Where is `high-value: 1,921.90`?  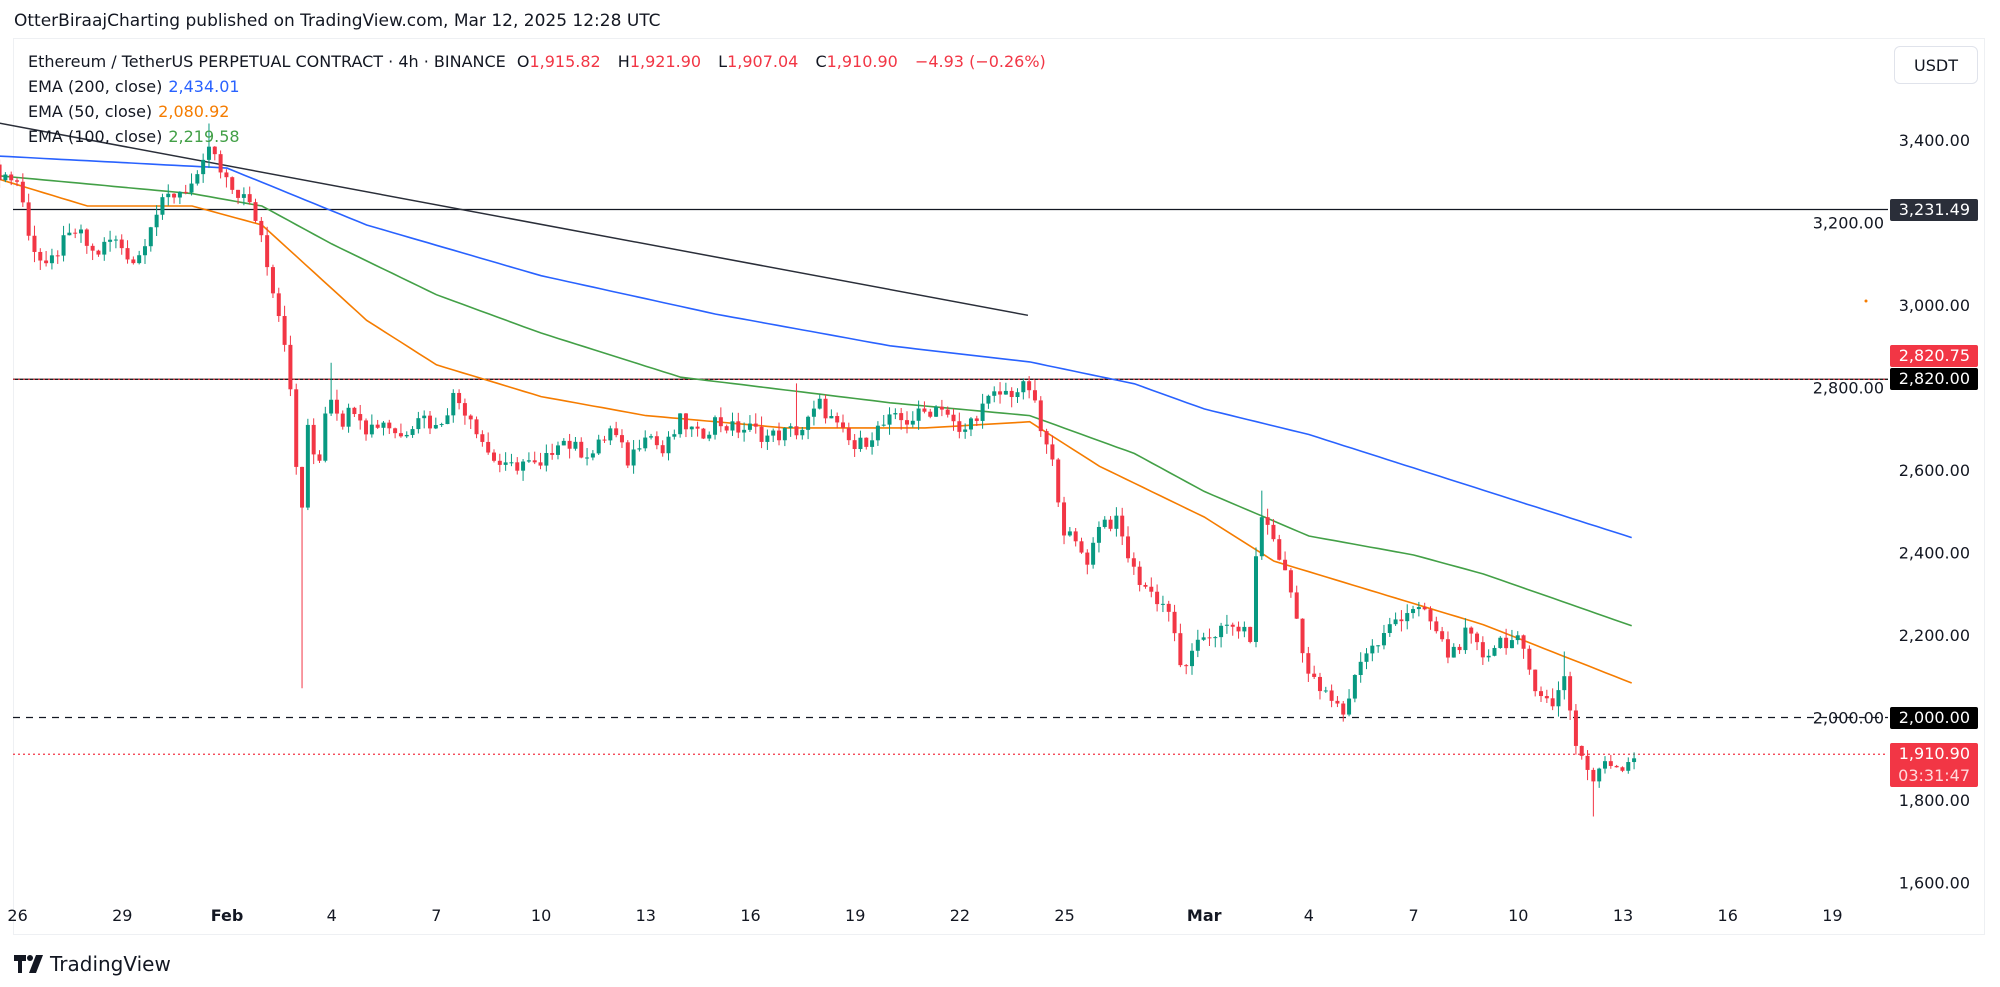 high-value: 1,921.90 is located at coordinates (665, 61).